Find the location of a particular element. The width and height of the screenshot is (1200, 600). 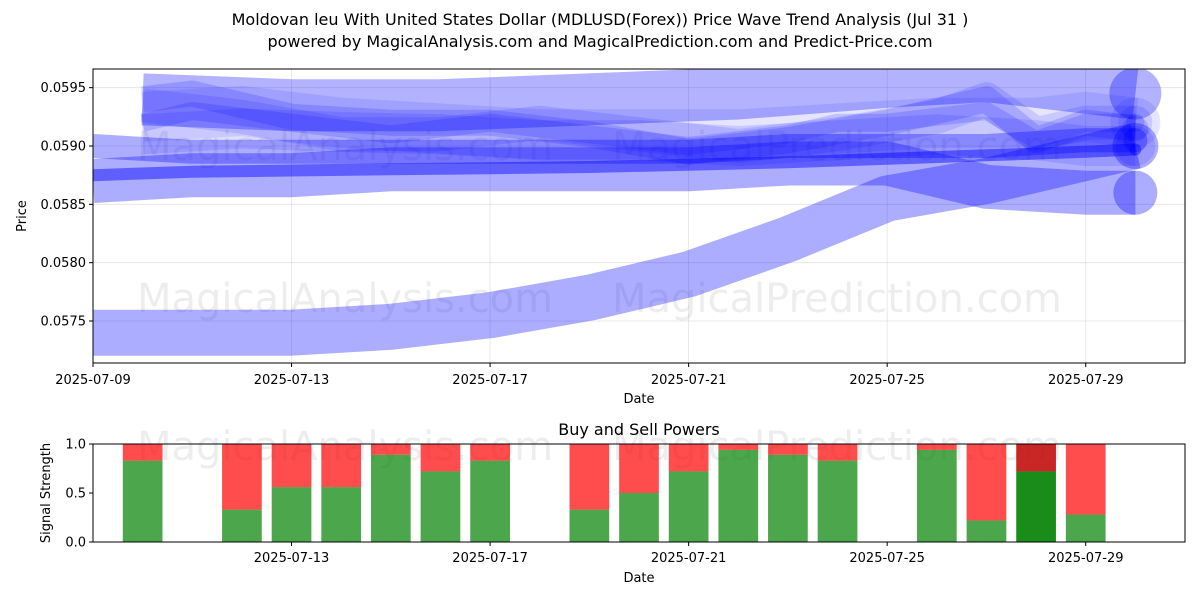

buy-sell-x-axis-label: Date is located at coordinates (638, 578).